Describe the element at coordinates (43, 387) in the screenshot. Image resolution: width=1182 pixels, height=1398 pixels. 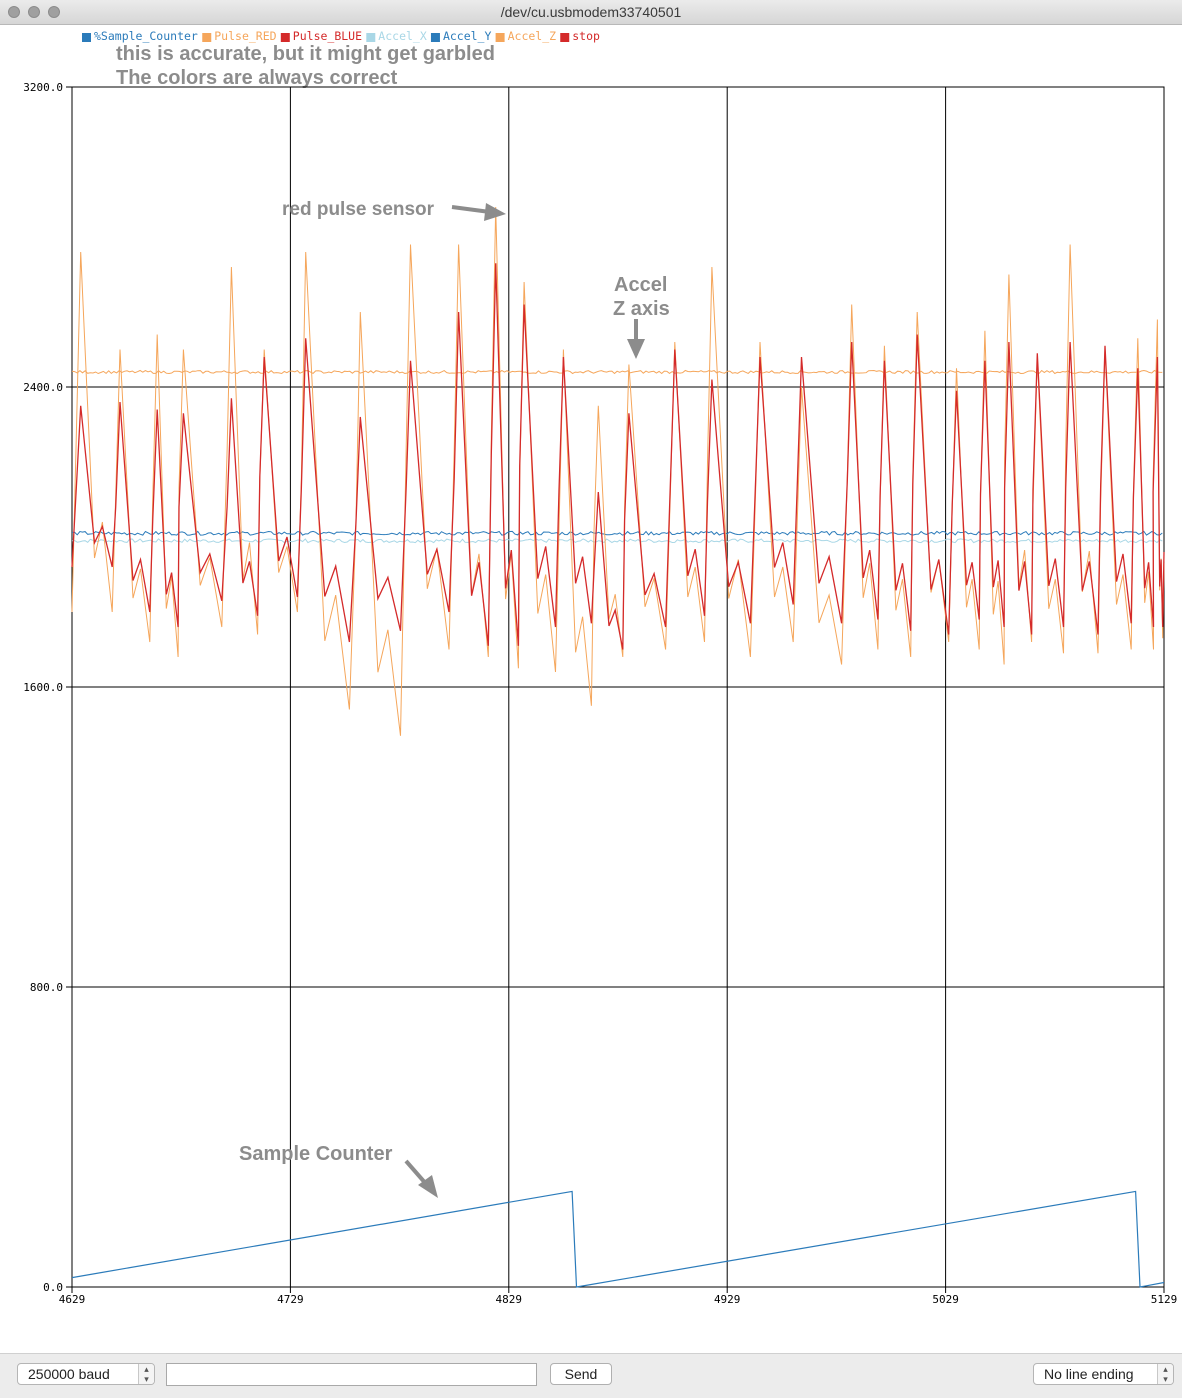
I see `y-tick-label: 2400.0` at that location.